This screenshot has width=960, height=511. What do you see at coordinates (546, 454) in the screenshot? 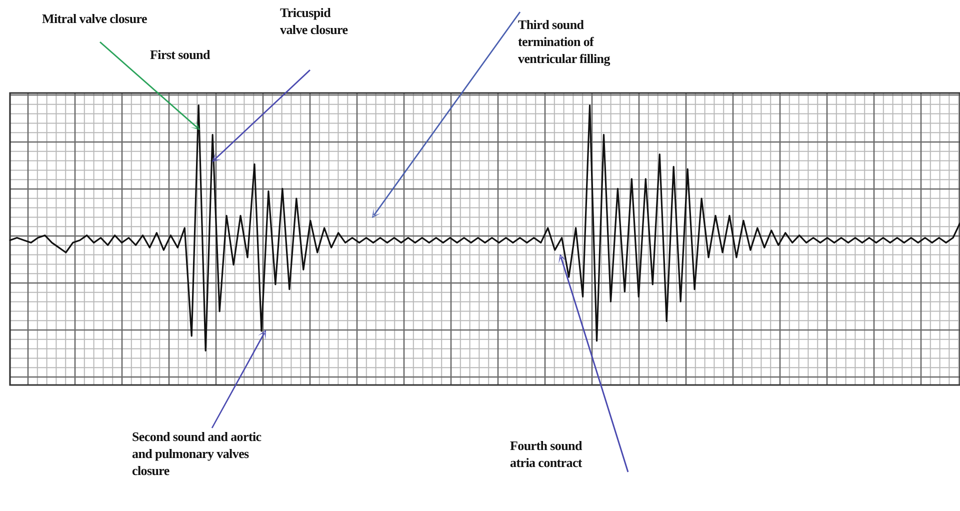
I see `text: Fourth sound atria contract` at bounding box center [546, 454].